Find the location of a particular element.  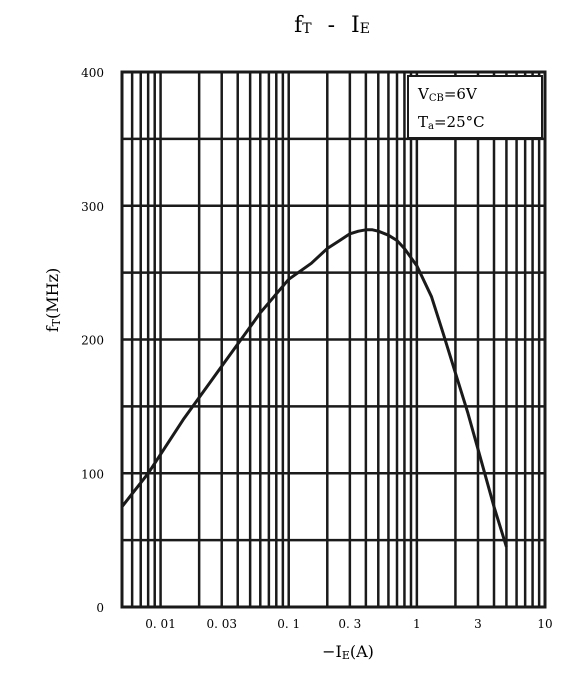

y-tick-label: 400 is located at coordinates (92, 73).